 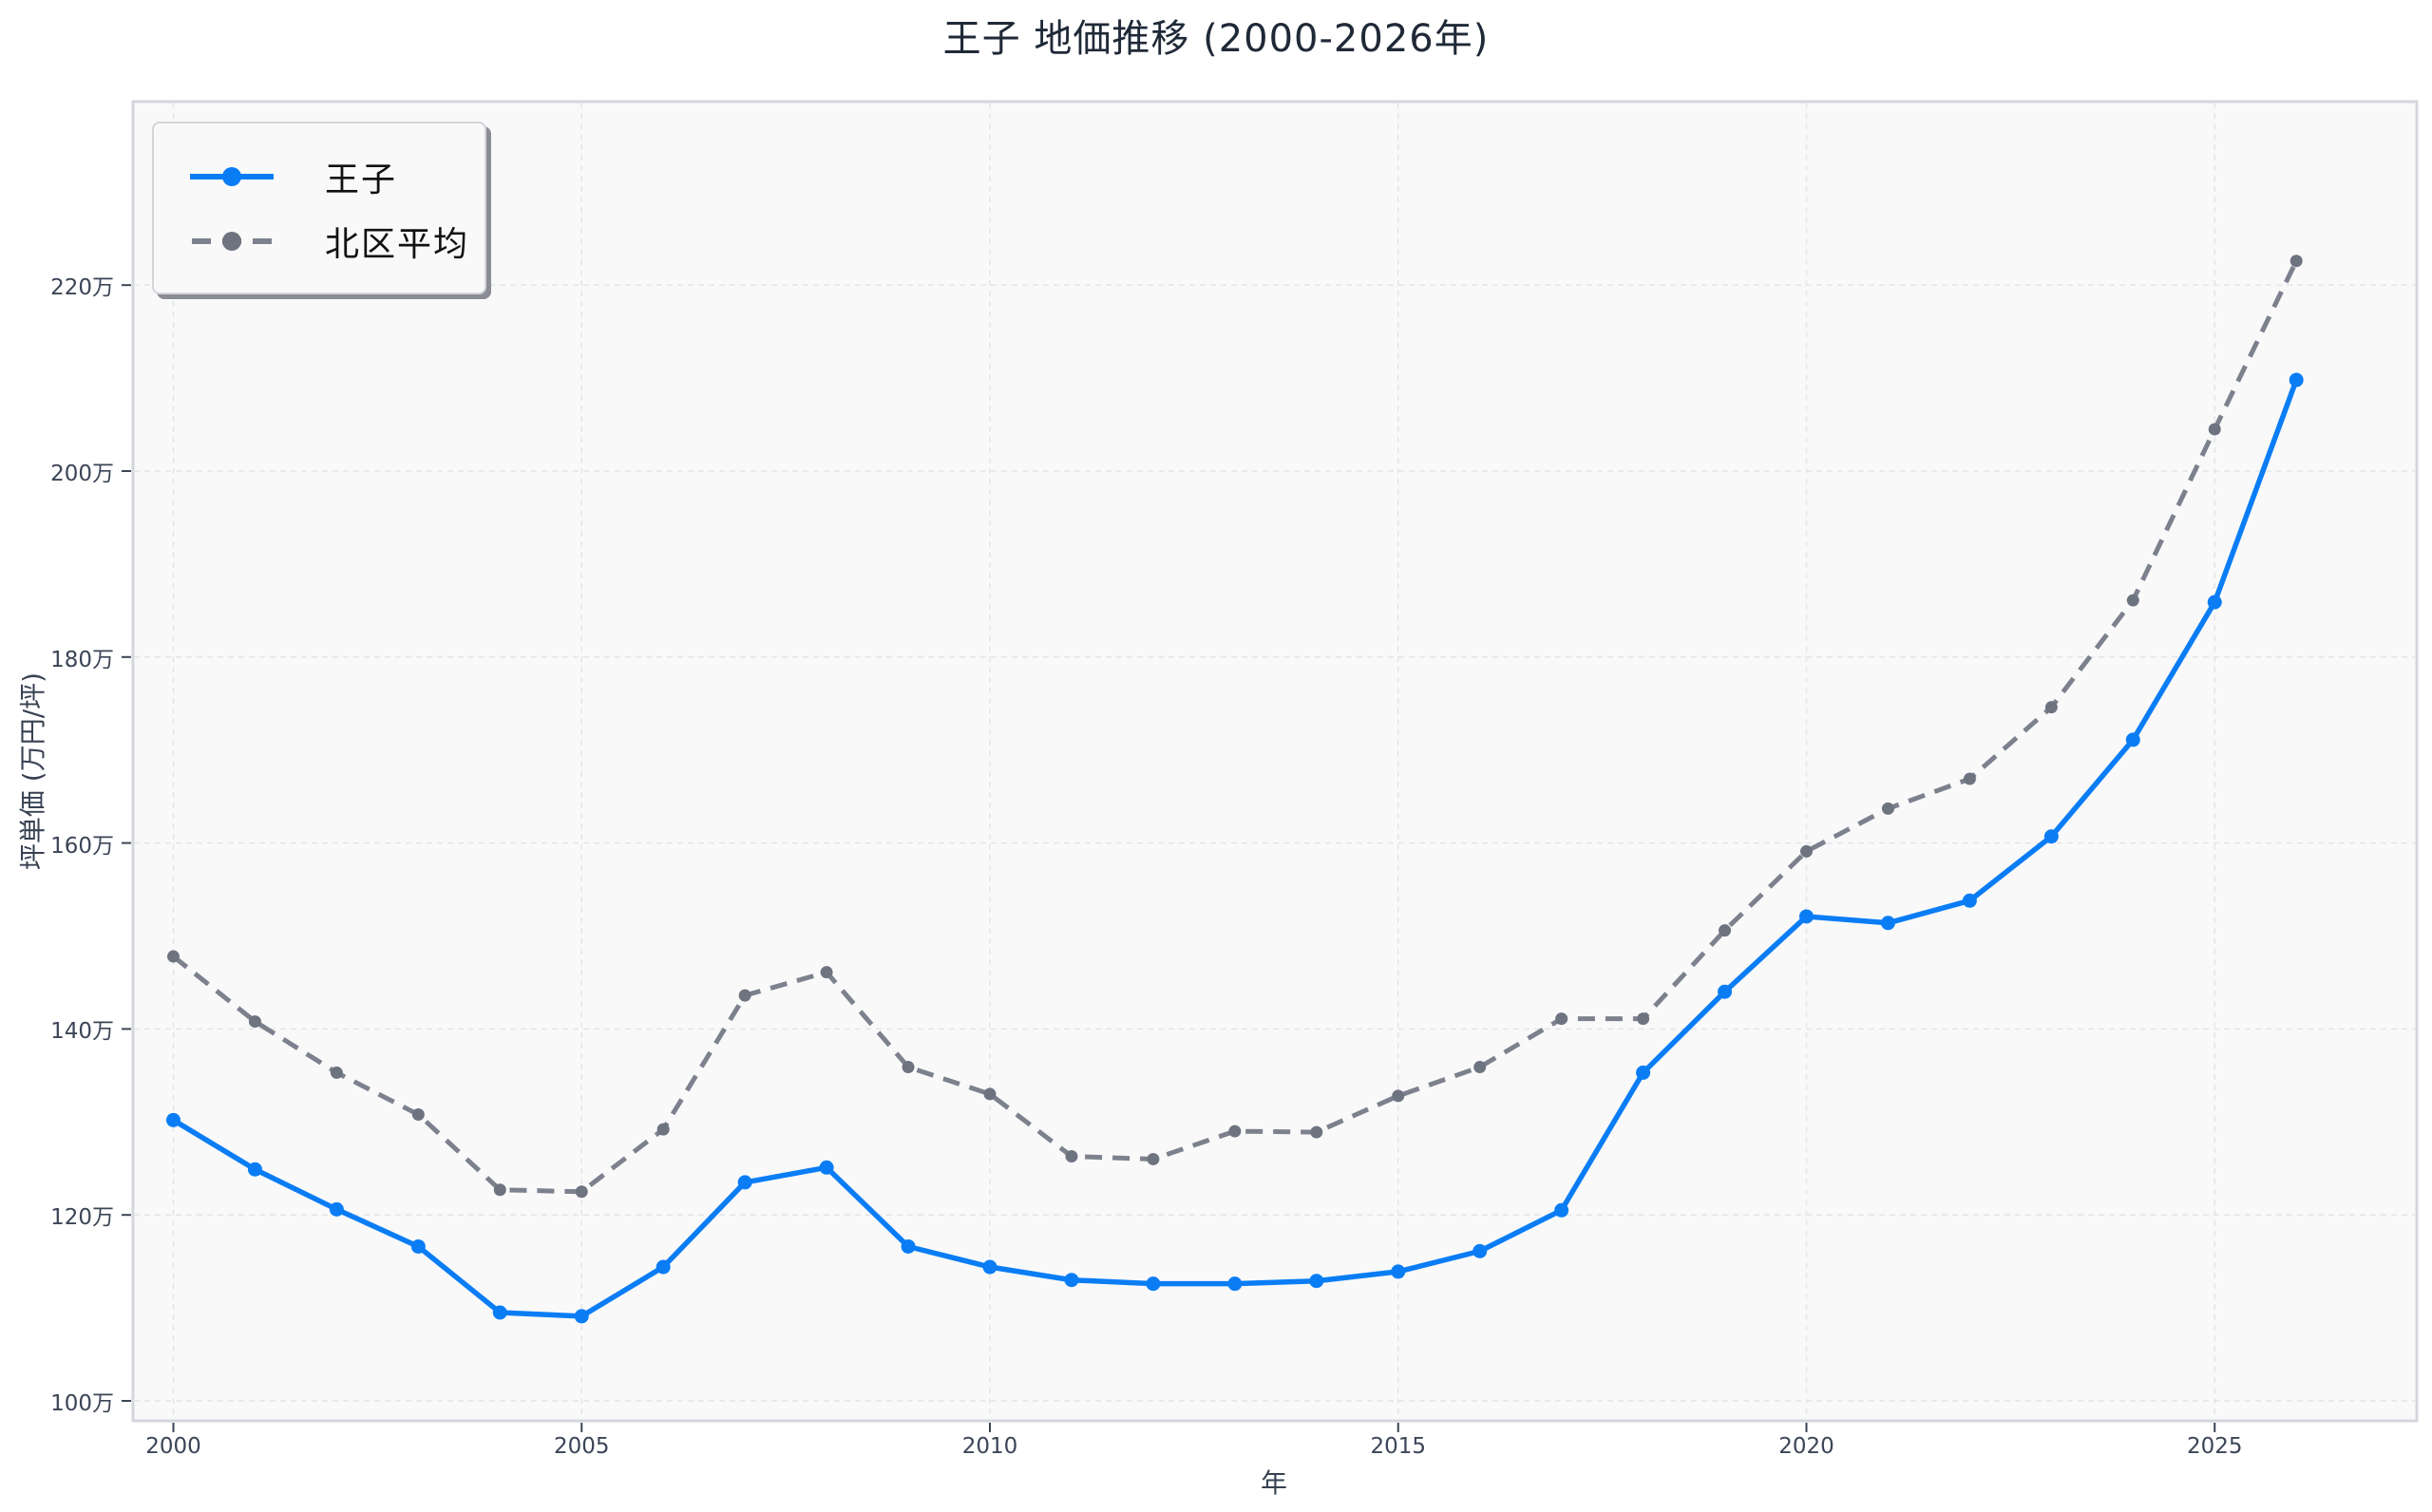 I want to click on legend-item-oji: 王子, so click(x=275, y=177).